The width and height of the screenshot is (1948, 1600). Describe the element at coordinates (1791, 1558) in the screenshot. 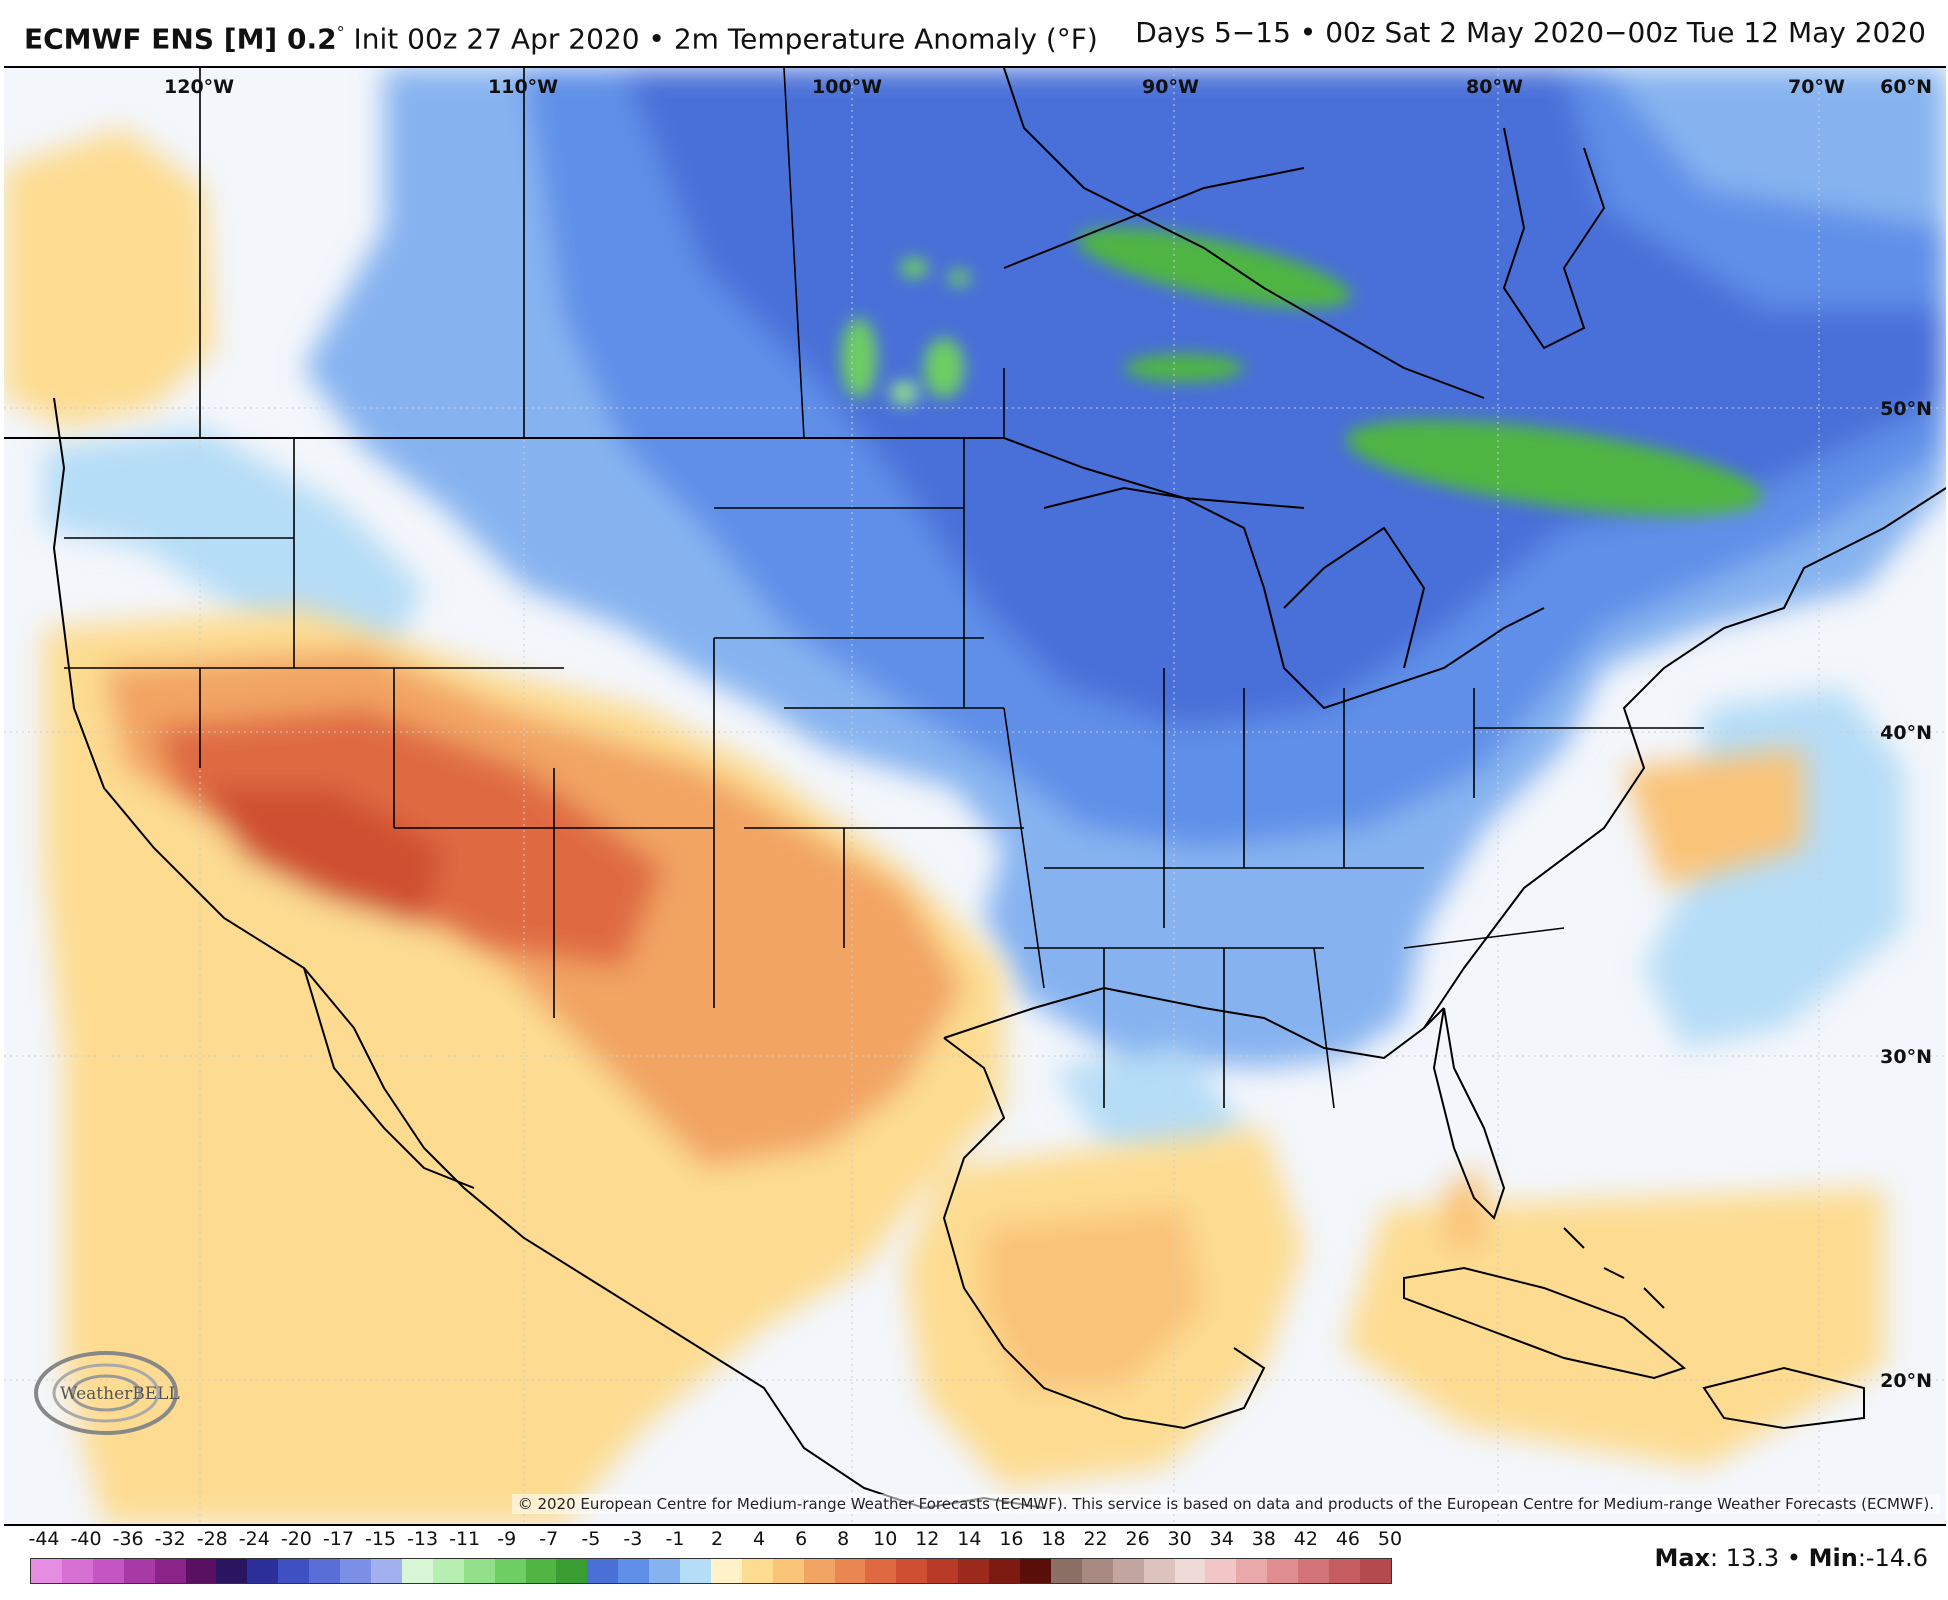

I see `max-min-stats: Max: 13.3 • Min:-14.6` at that location.